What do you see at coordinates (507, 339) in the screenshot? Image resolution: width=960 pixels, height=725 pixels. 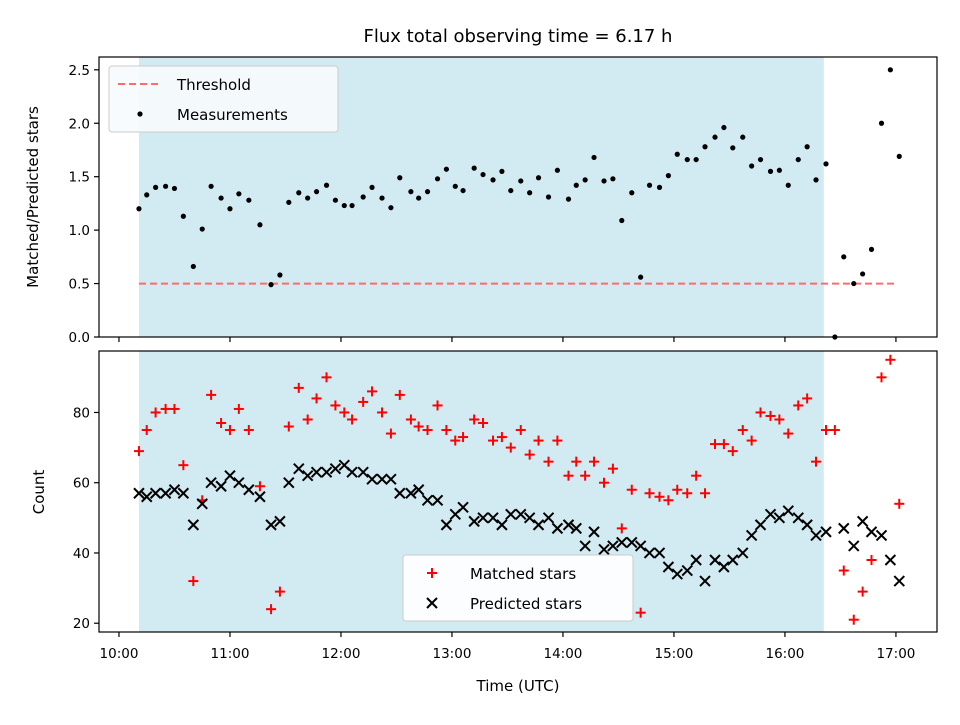 I see `top-x-ticks` at bounding box center [507, 339].